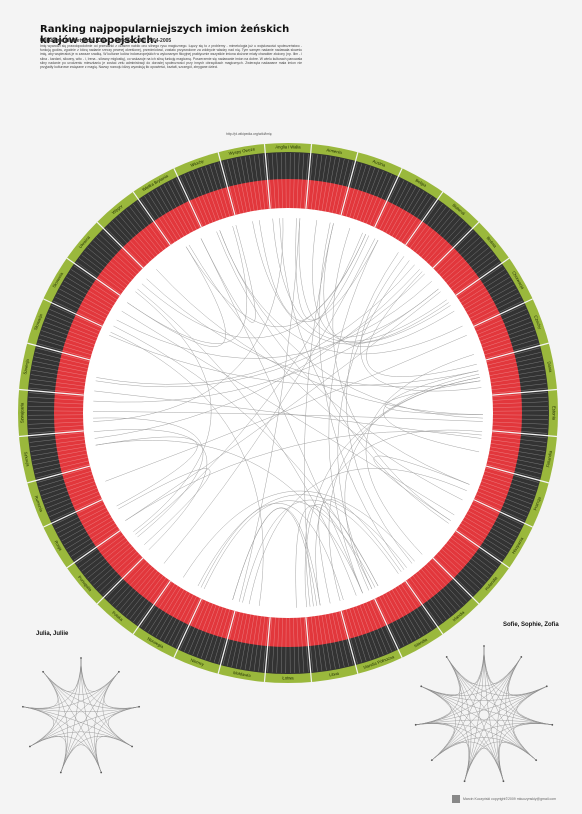 The height and width of the screenshot is (814, 582). I want to click on source-link: http://pl.wikipedia.org/wiki/Imię, so click(249, 134).